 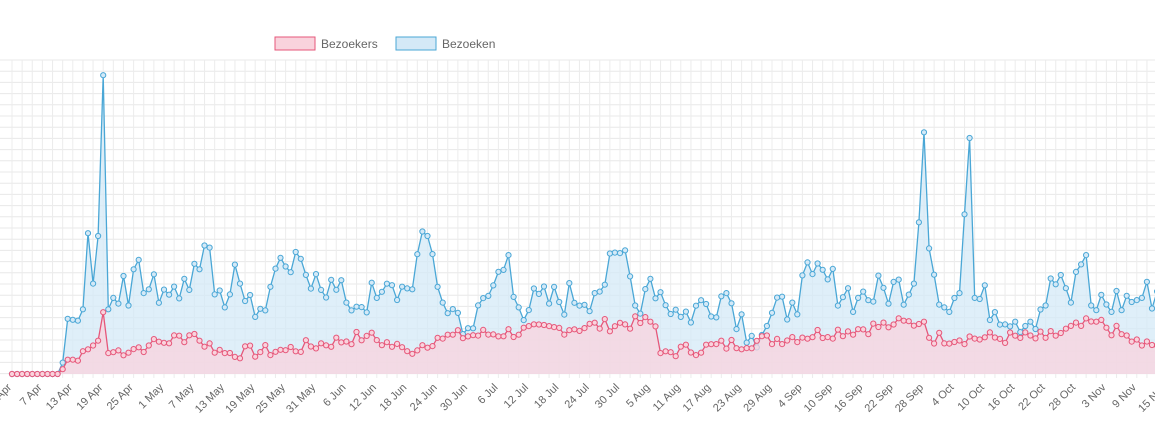 What do you see at coordinates (818, 398) in the screenshot?
I see `x-tick-label: 10 Sep` at bounding box center [818, 398].